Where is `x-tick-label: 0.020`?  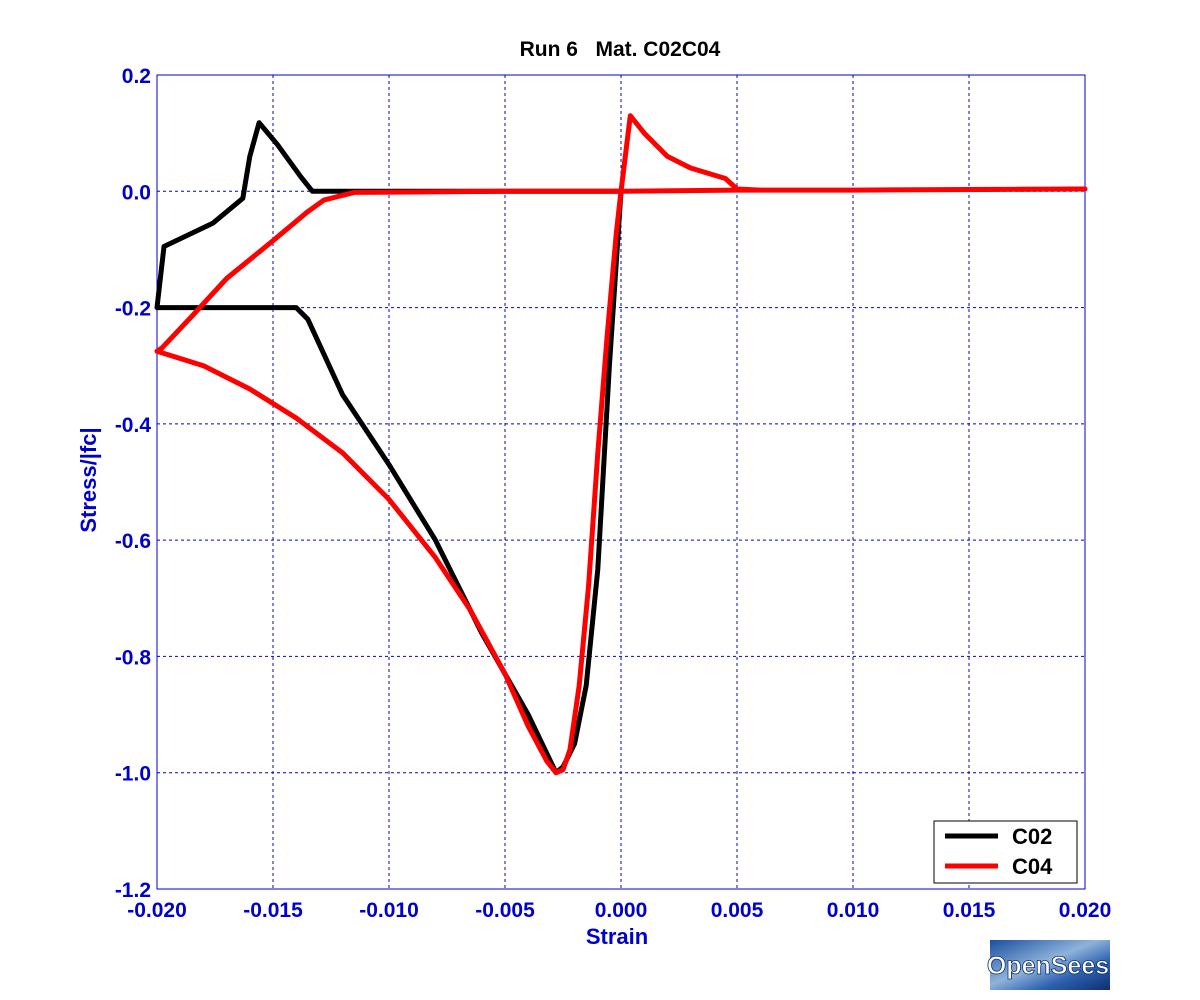 x-tick-label: 0.020 is located at coordinates (1085, 910).